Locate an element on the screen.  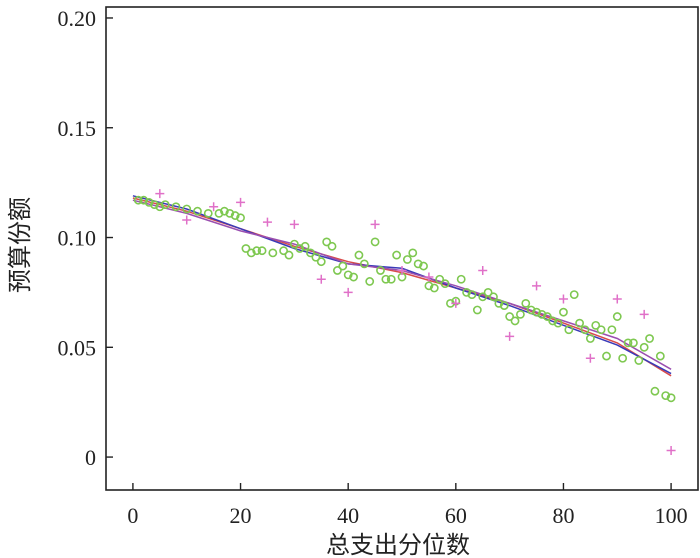
y-tick-label: 0.05 is located at coordinates (77, 347).